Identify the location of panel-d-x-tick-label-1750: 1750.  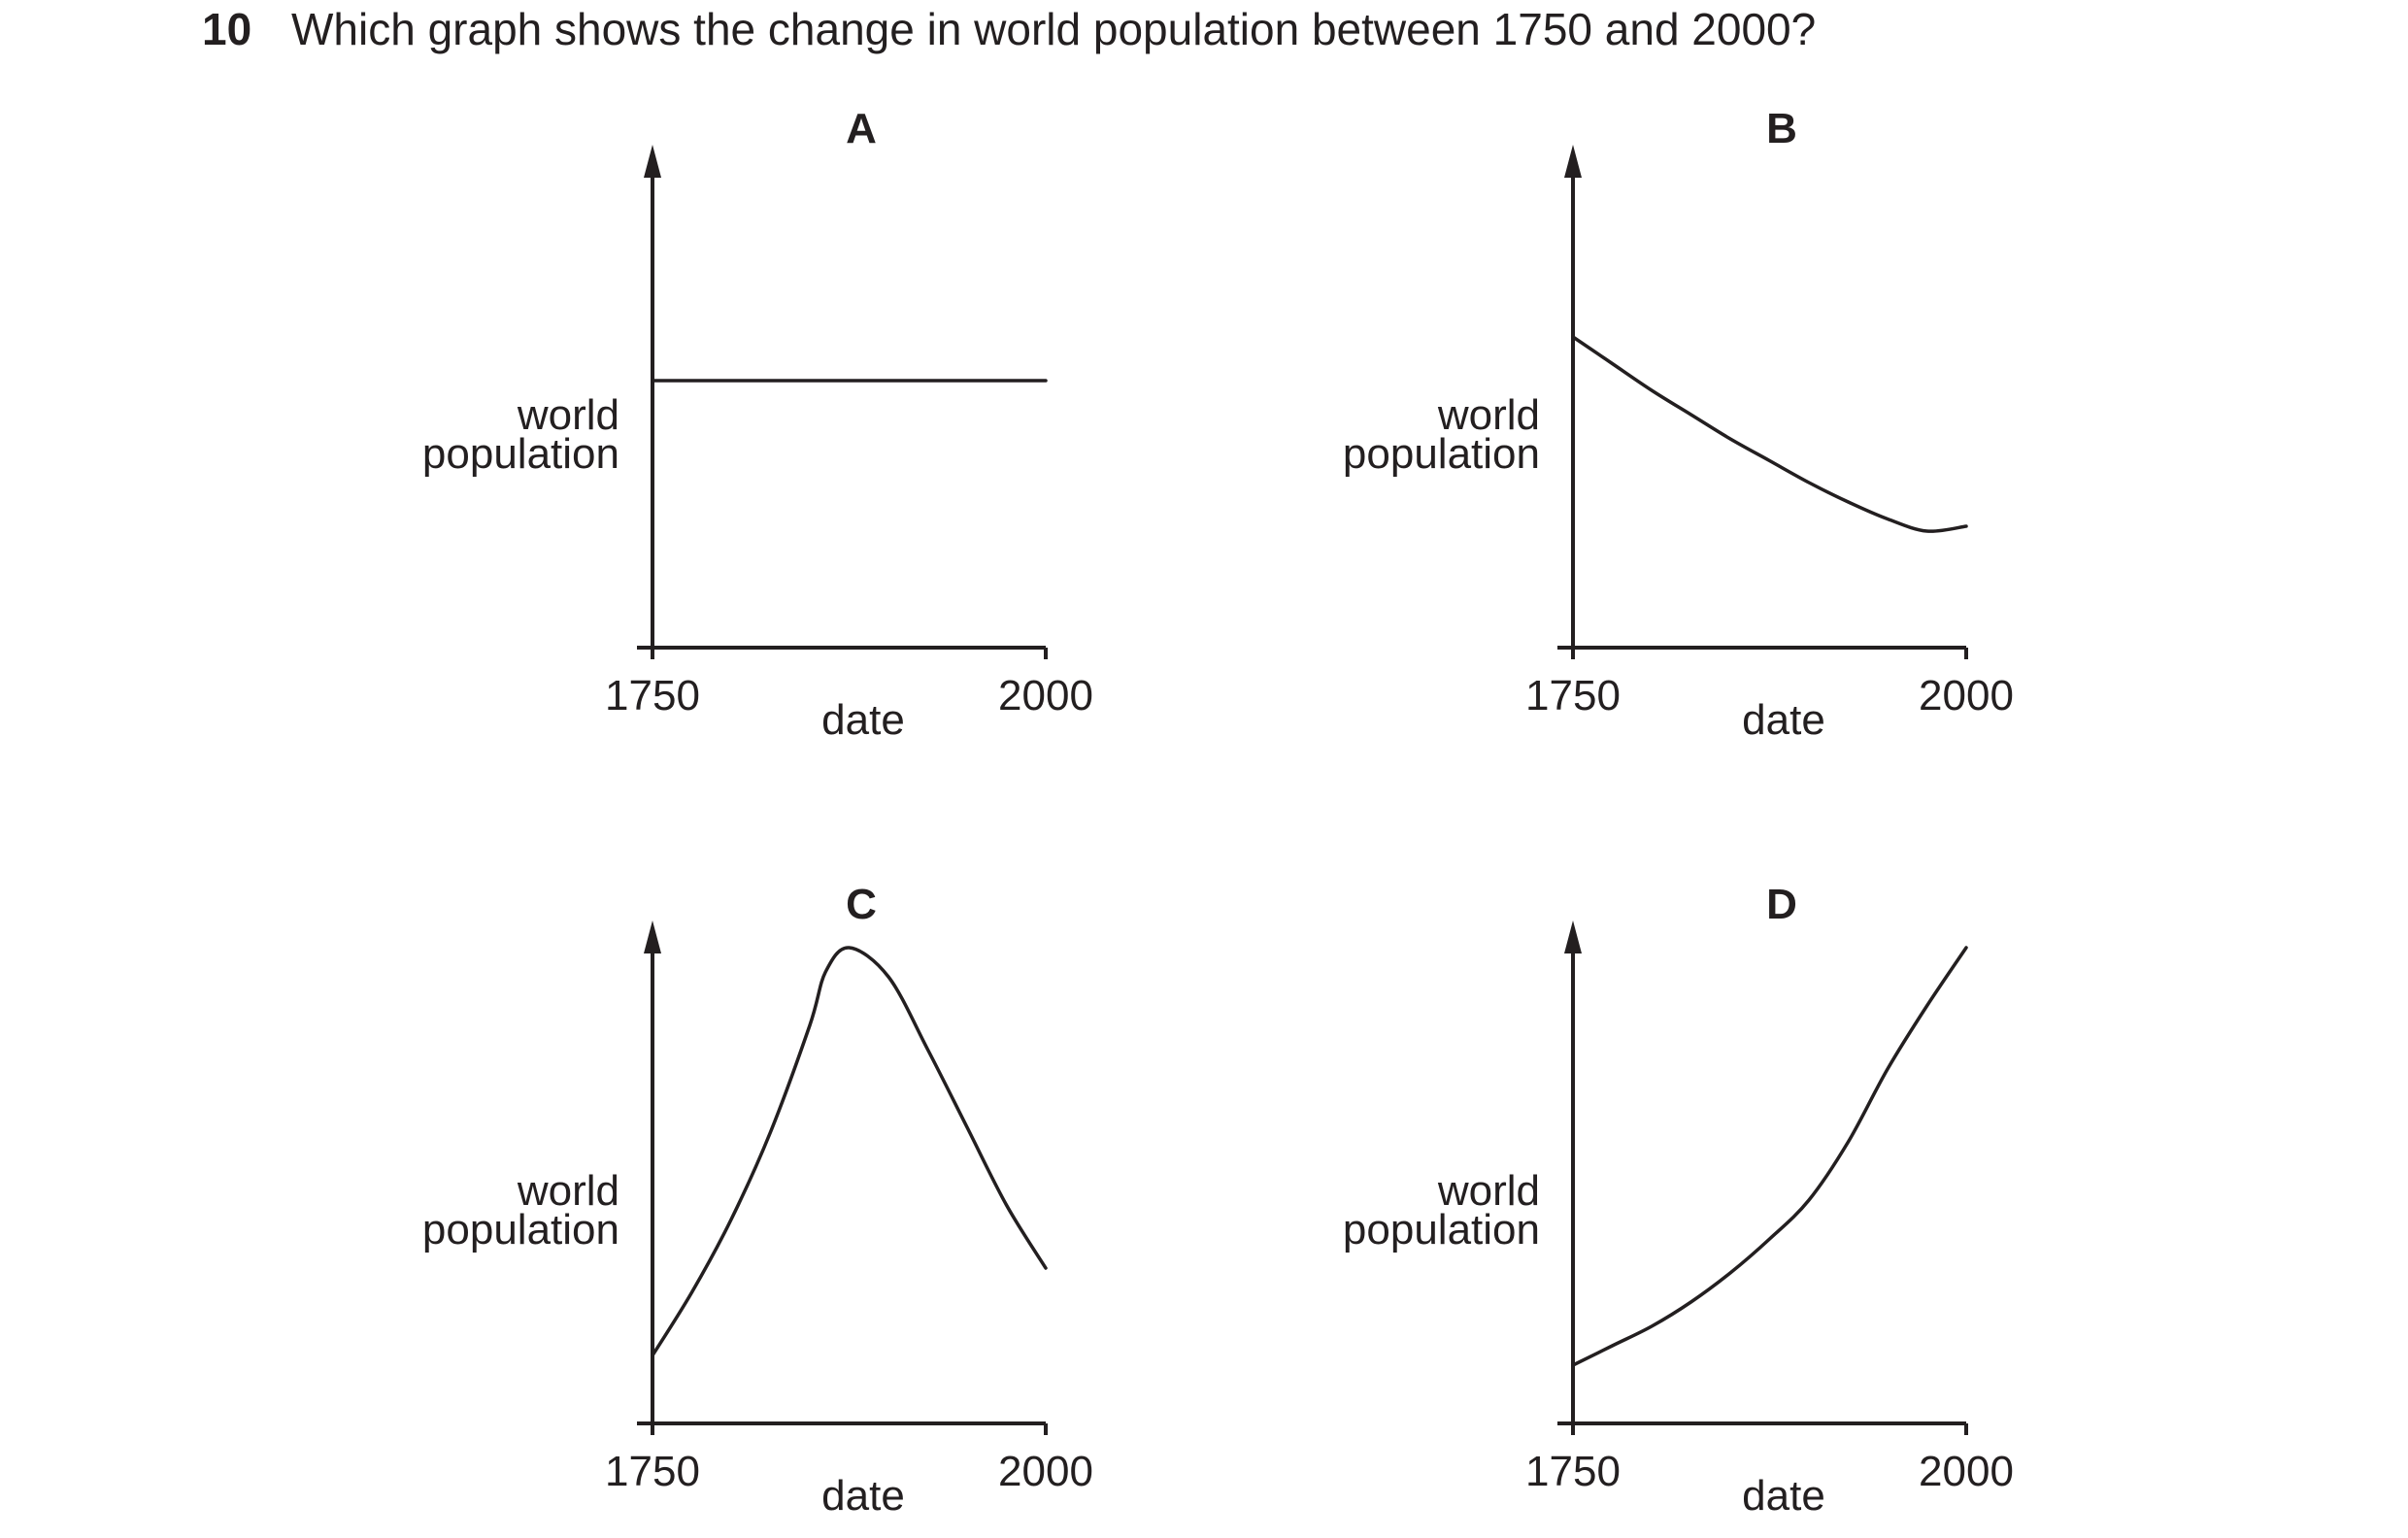
(1573, 1471).